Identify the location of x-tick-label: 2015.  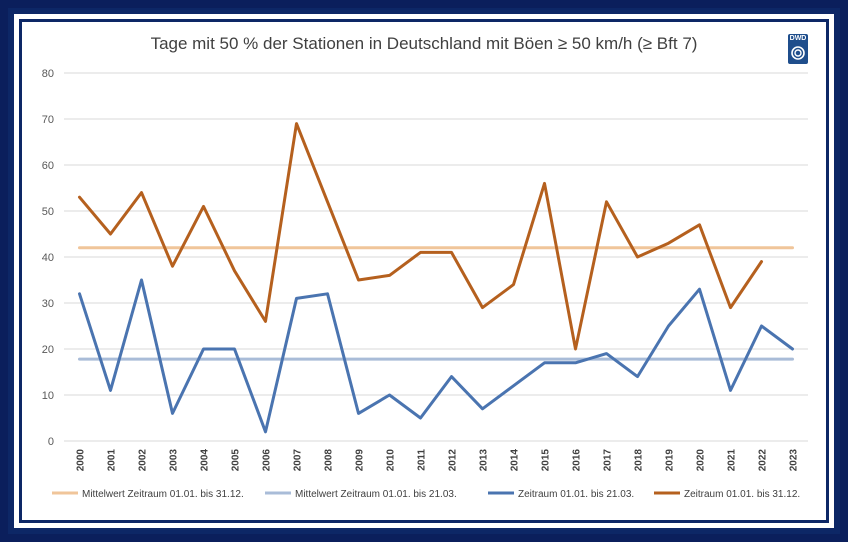
(546, 460).